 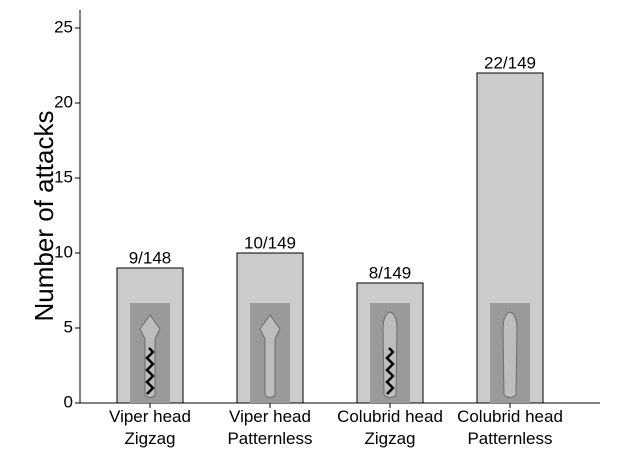 What do you see at coordinates (269, 427) in the screenshot?
I see `x-tick-label: Viper head Patternless` at bounding box center [269, 427].